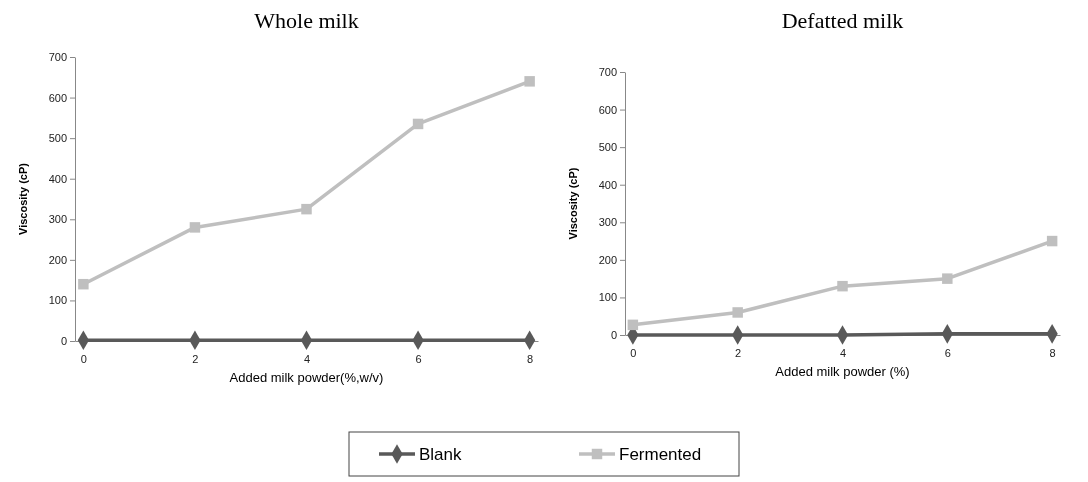 This screenshot has width=1088, height=482. What do you see at coordinates (441, 454) in the screenshot?
I see `legend-label: Blank` at bounding box center [441, 454].